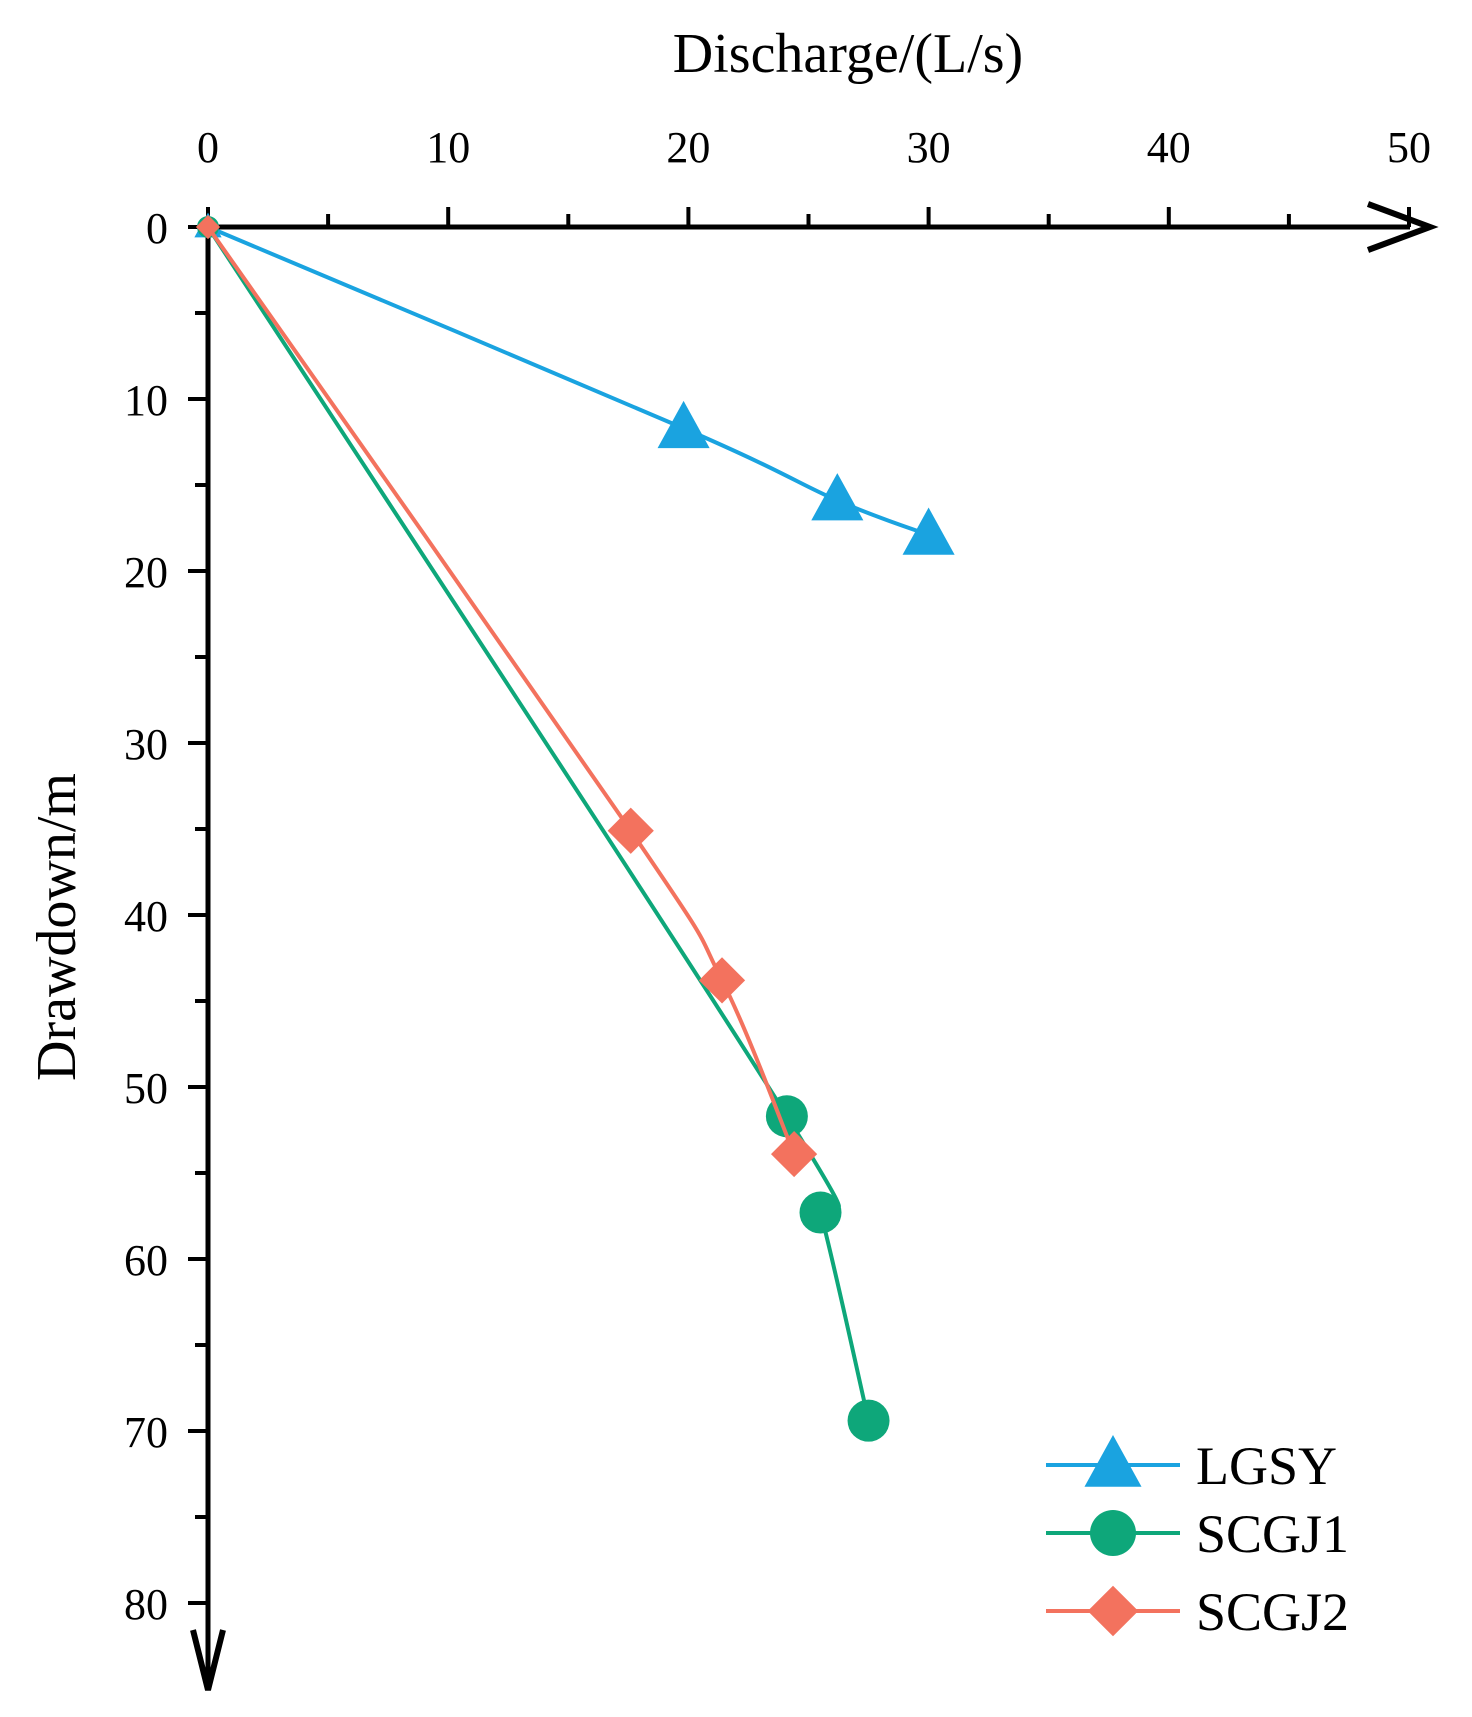 The height and width of the screenshot is (1717, 1472). What do you see at coordinates (814, 175) in the screenshot?
I see `x-axis-ticks: 0 10 20 30 40 50` at bounding box center [814, 175].